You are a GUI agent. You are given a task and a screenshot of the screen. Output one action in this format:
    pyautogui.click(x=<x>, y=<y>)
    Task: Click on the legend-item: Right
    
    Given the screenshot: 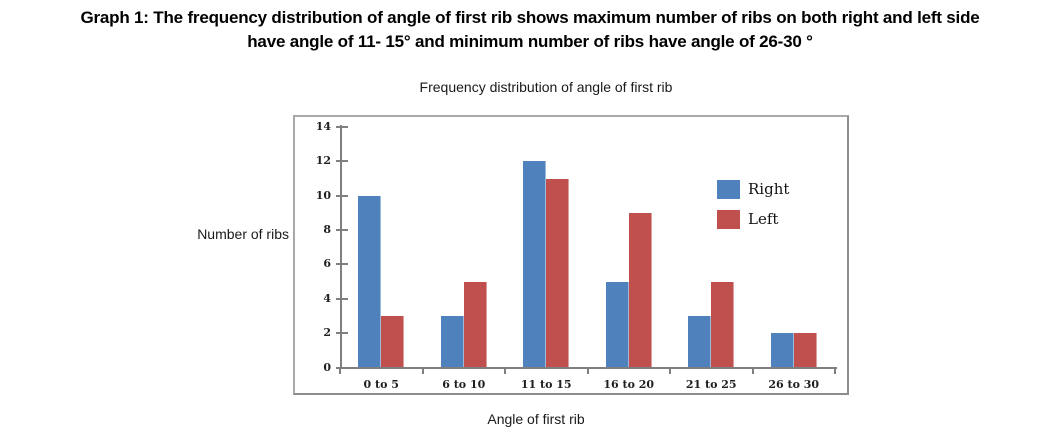 What is the action you would take?
    pyautogui.click(x=753, y=189)
    